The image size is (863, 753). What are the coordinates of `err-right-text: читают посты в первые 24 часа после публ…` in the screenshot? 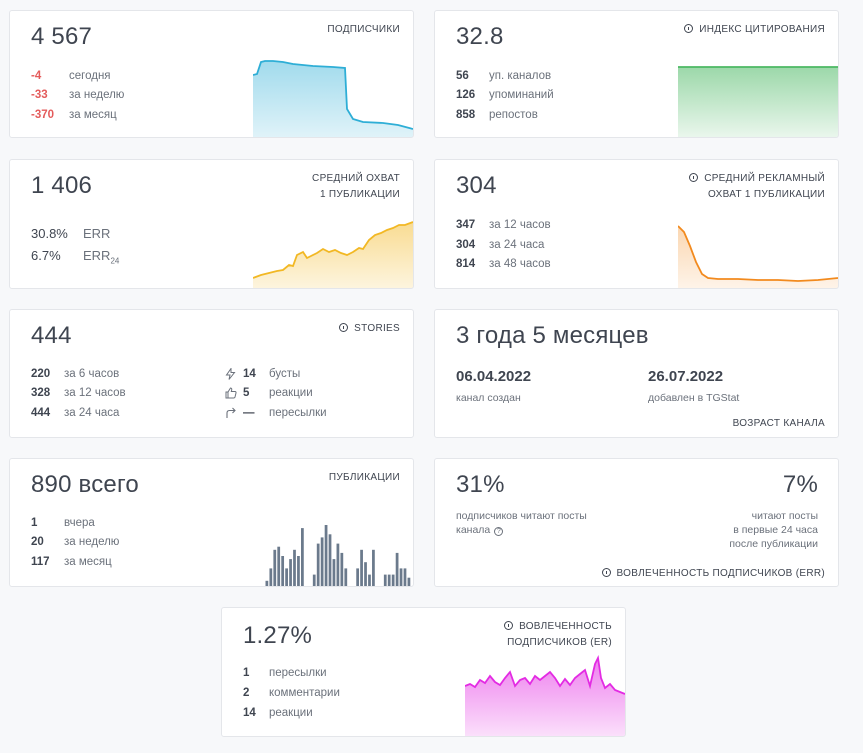 It's located at (773, 530).